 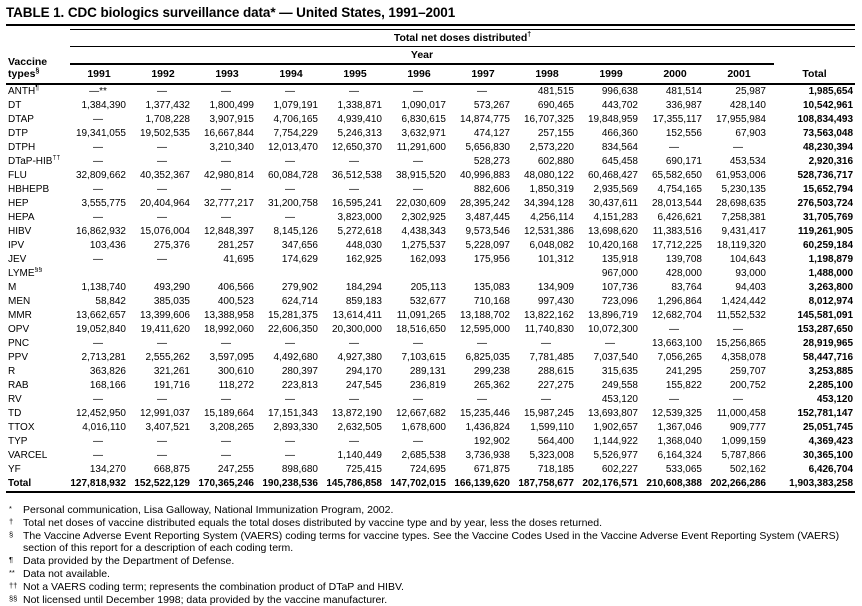 What do you see at coordinates (360, 455) in the screenshot?
I see `cell-value: 1,140,449` at bounding box center [360, 455].